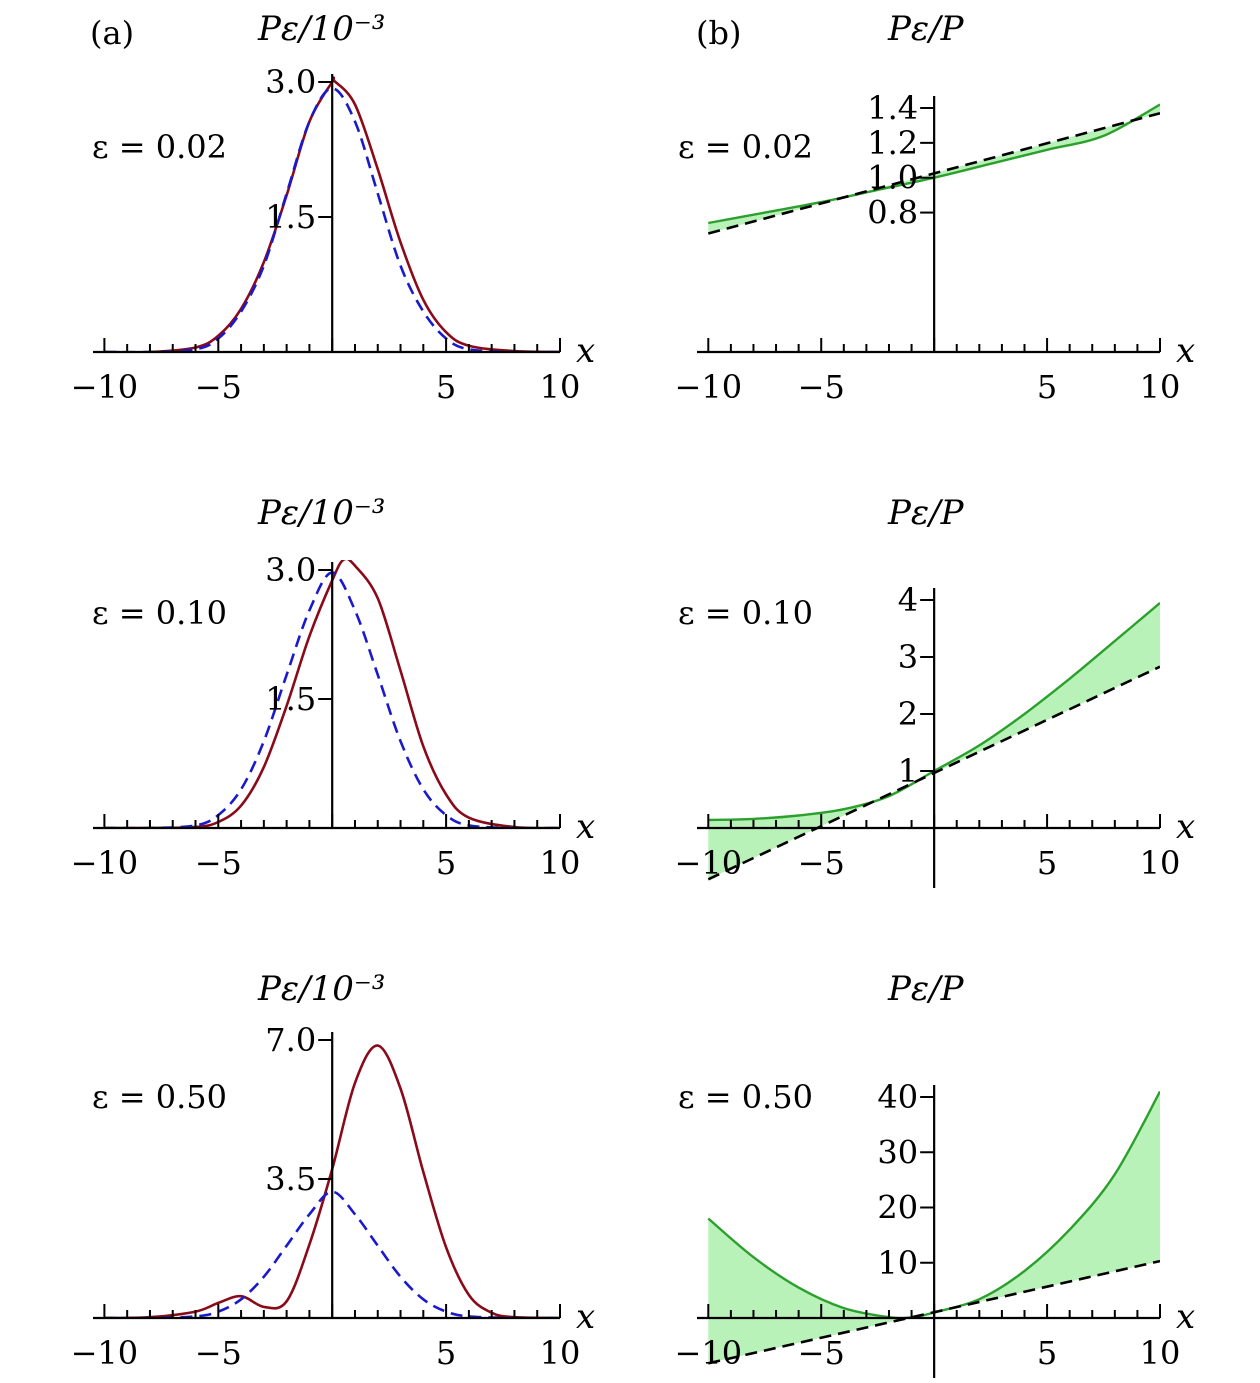 Image resolution: width=1260 pixels, height=1383 pixels. What do you see at coordinates (897, 1263) in the screenshot?
I see `y-tick-label: 10` at bounding box center [897, 1263].